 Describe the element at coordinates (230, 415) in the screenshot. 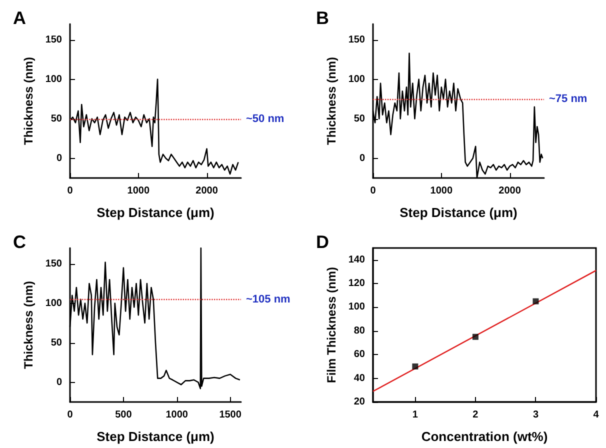

I see `x-tick-label: 1500` at that location.